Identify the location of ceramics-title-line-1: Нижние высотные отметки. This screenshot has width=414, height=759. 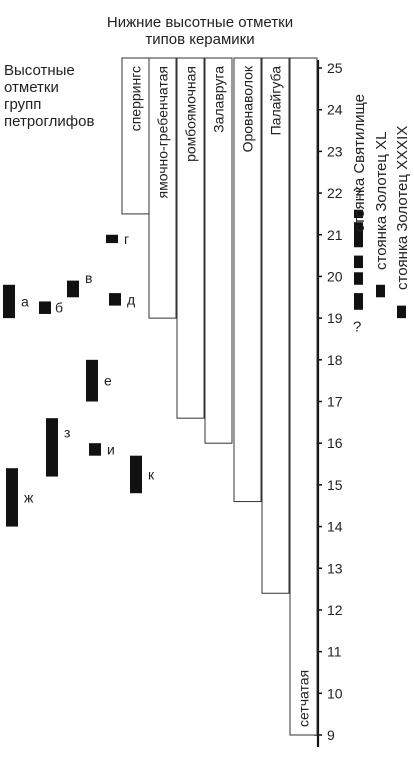
(200, 22).